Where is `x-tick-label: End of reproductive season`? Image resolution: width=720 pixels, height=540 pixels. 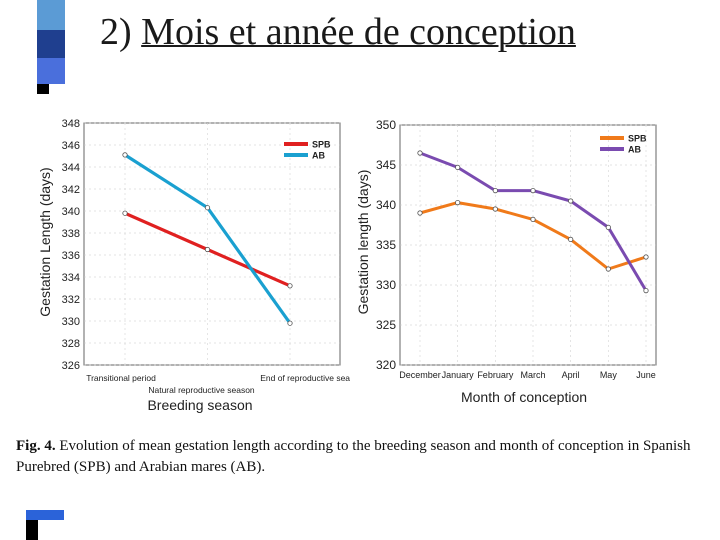
x-tick-label: End of reproductive season is located at coordinates (305, 378).